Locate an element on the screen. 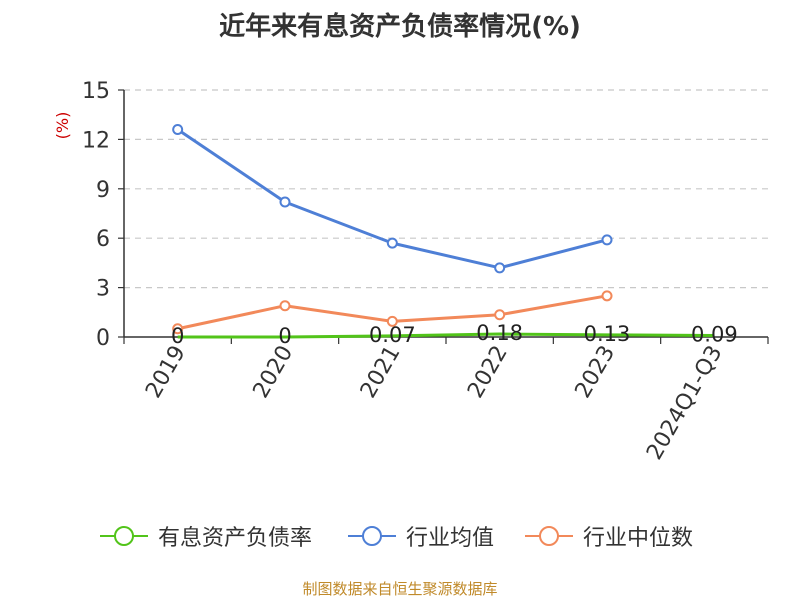  x-tick-label: 2023 is located at coordinates (596, 372).